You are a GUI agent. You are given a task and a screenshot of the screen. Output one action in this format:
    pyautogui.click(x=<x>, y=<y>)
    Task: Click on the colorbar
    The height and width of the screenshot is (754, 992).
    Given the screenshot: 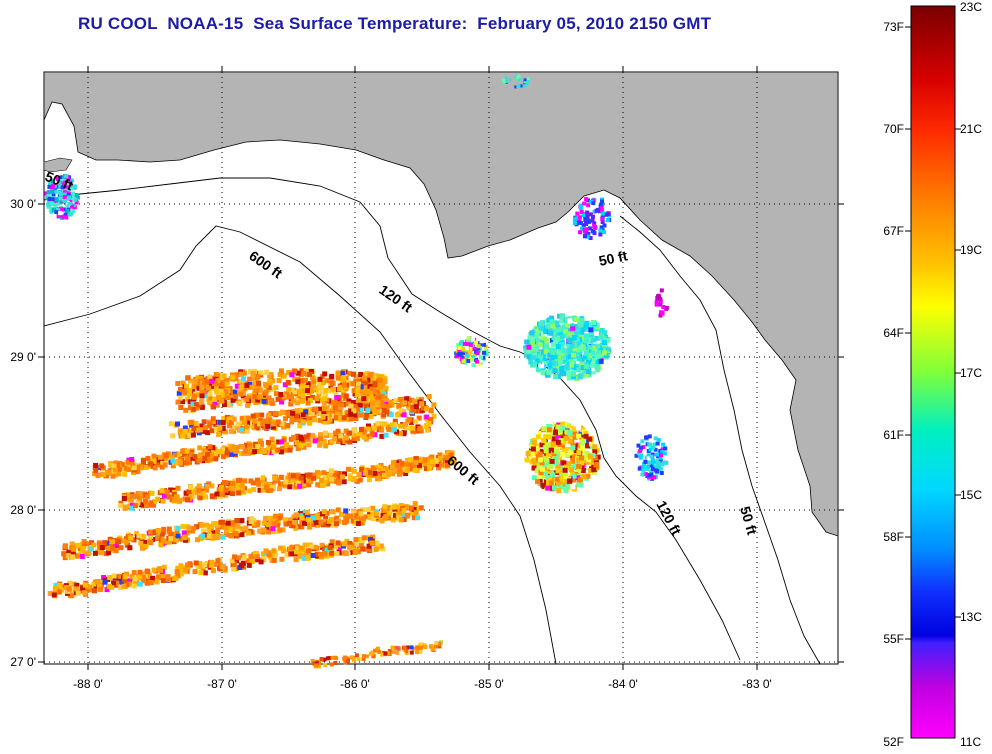 What is the action you would take?
    pyautogui.click(x=933, y=372)
    